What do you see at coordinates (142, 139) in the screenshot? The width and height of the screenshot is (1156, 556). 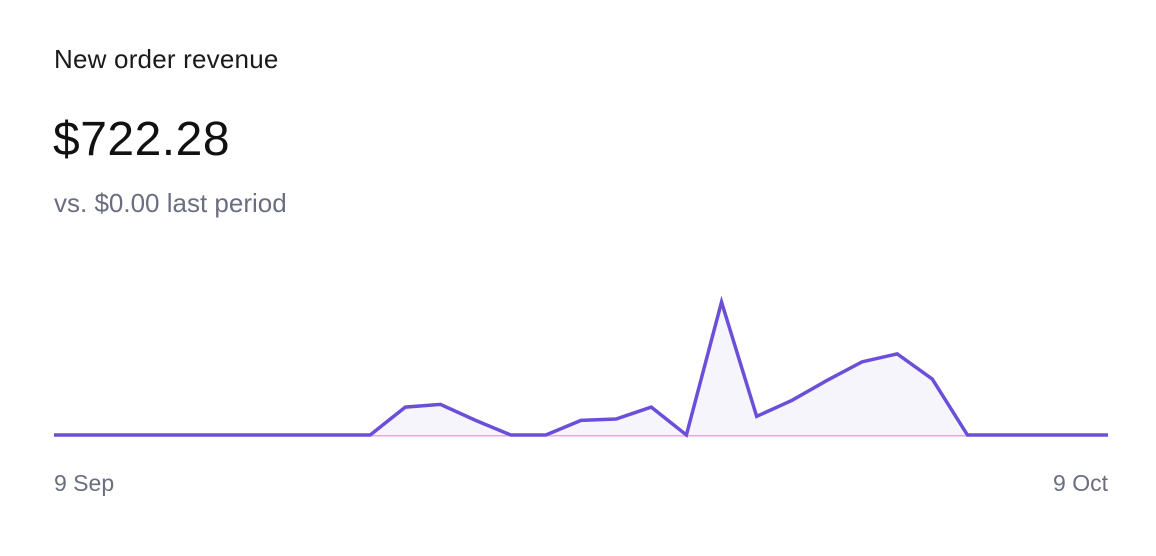 I see `revenue-value: $722.28` at bounding box center [142, 139].